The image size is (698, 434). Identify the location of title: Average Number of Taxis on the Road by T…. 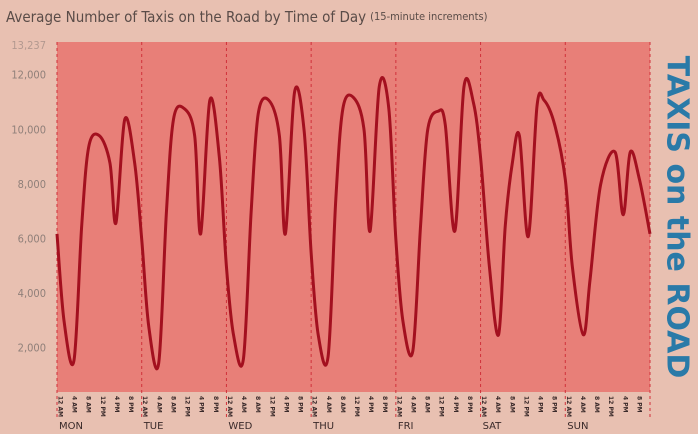
(186, 17).